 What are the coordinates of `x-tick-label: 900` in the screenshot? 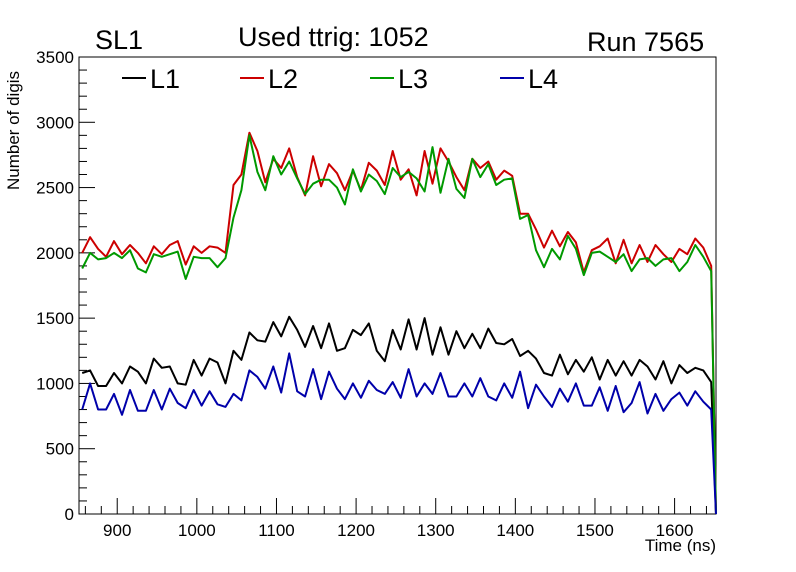 It's located at (117, 530).